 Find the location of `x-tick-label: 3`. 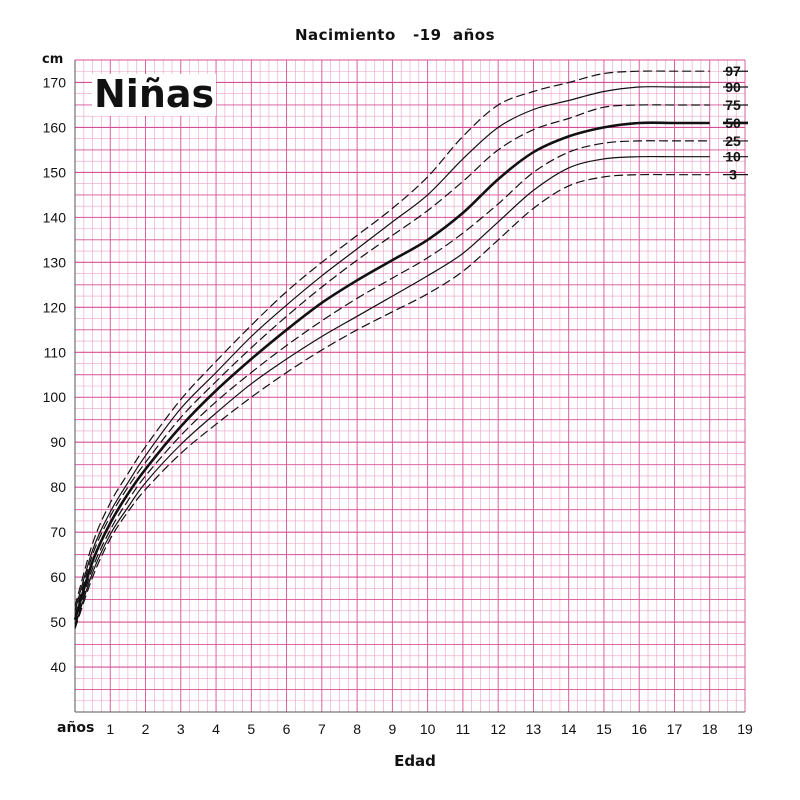

x-tick-label: 3 is located at coordinates (181, 729).